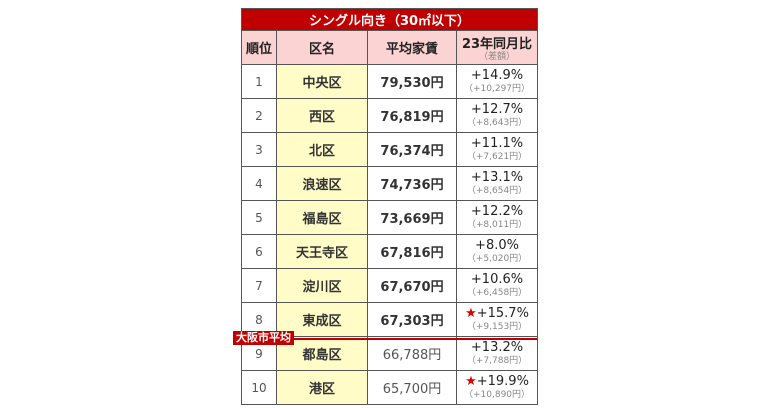 This screenshot has height=408, width=770. What do you see at coordinates (497, 109) in the screenshot?
I see `change-percent: +12.7%` at bounding box center [497, 109].